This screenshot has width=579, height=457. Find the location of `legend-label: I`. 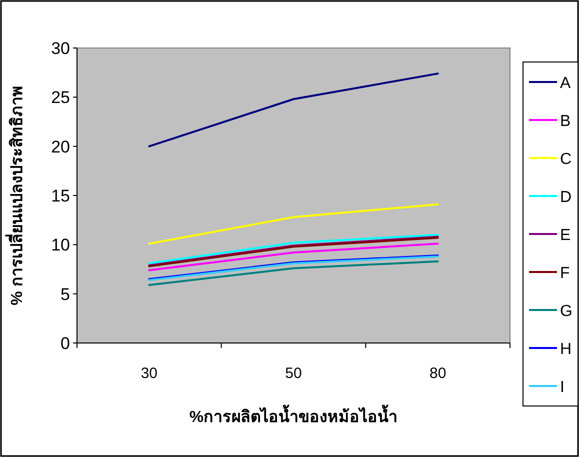

legend-label: I is located at coordinates (562, 387).